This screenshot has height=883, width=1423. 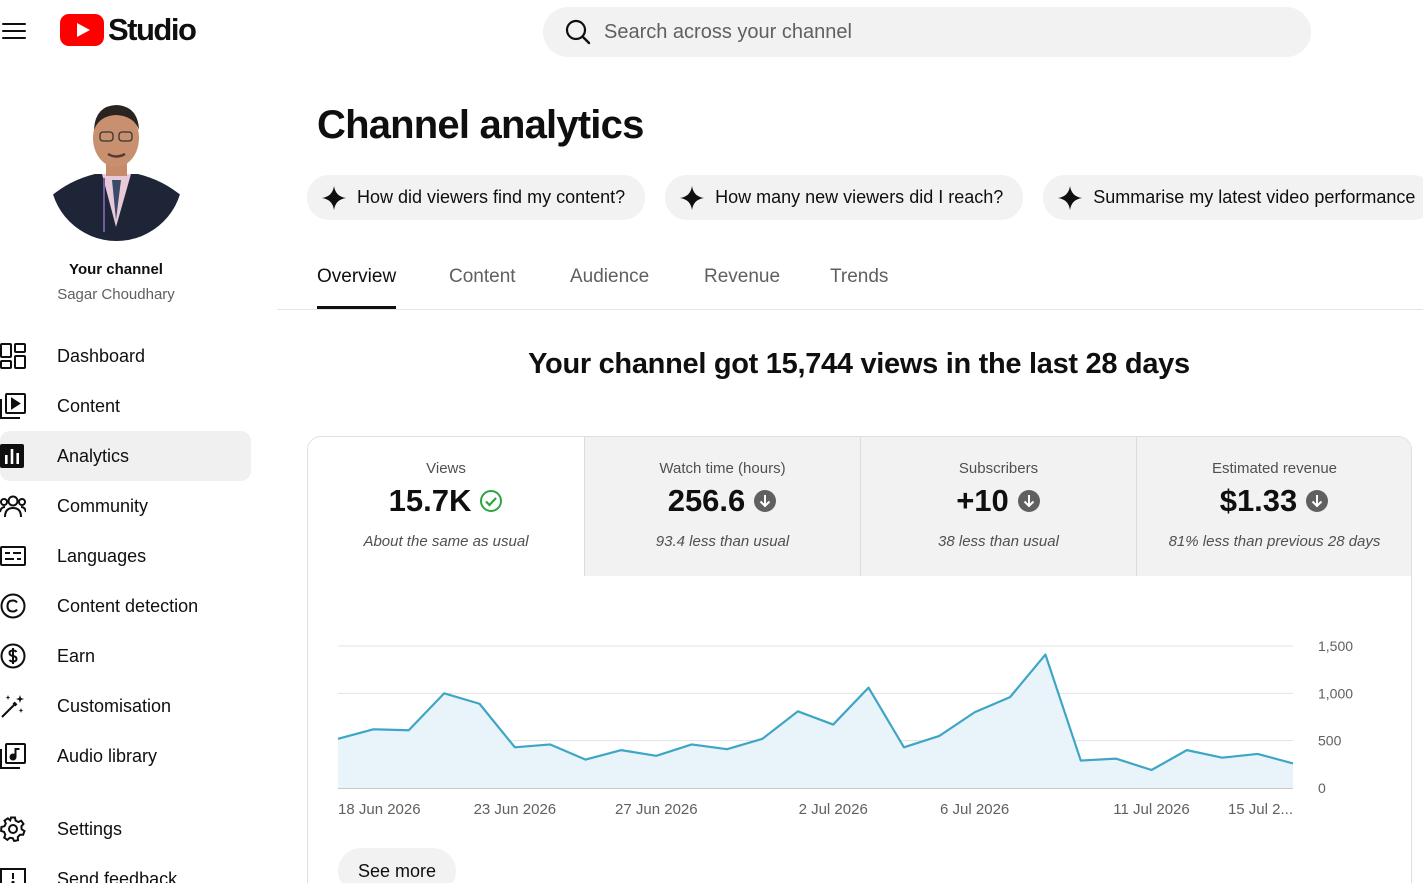 I want to click on metric-value: 256.6, so click(x=706, y=500).